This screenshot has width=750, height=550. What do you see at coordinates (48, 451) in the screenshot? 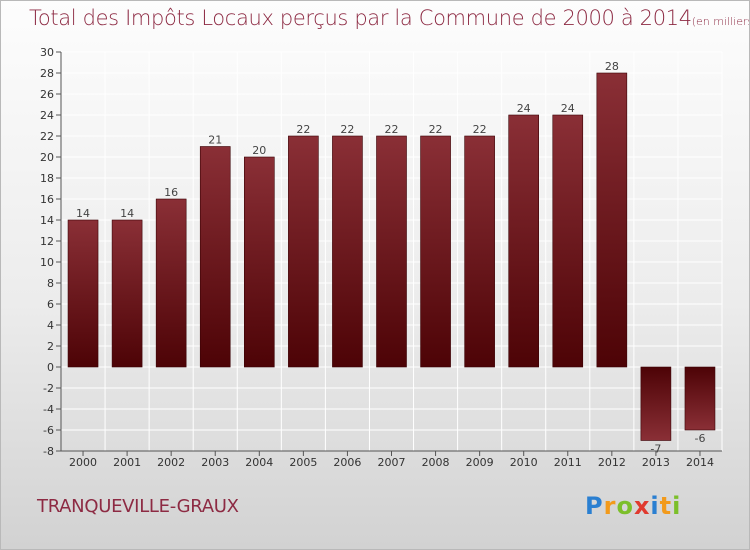
I see `y-tick-label: -8` at bounding box center [48, 451].